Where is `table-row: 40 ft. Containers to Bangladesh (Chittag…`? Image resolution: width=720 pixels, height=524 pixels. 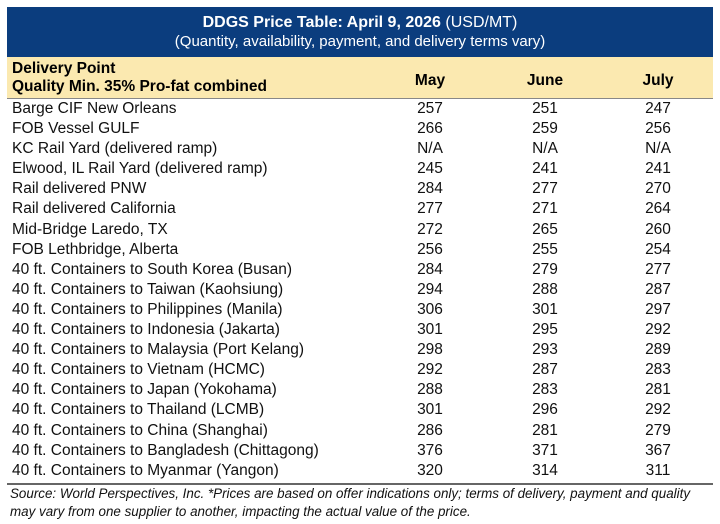 table-row: 40 ft. Containers to Bangladesh (Chittag… is located at coordinates (360, 451).